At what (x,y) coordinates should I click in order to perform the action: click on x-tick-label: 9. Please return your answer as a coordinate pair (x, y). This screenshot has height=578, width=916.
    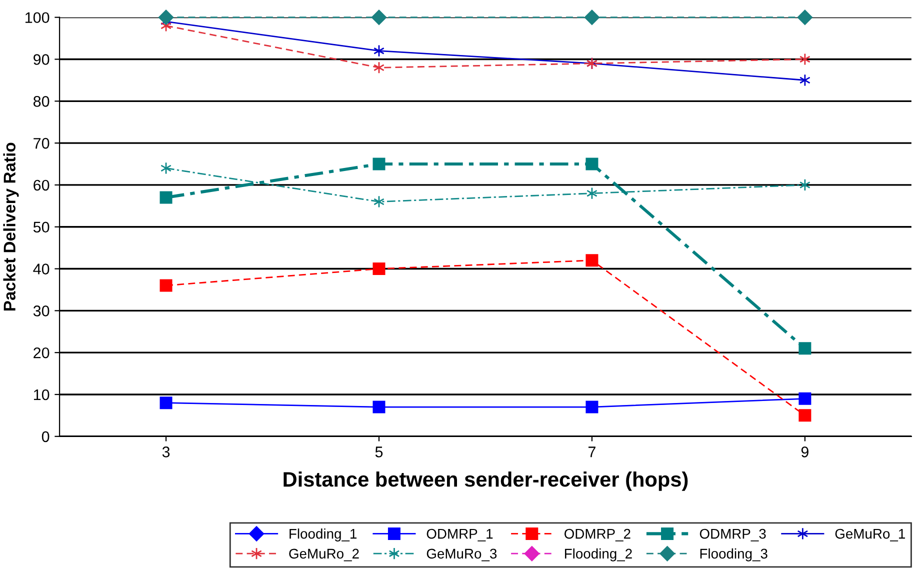
    Looking at the image, I should click on (804, 452).